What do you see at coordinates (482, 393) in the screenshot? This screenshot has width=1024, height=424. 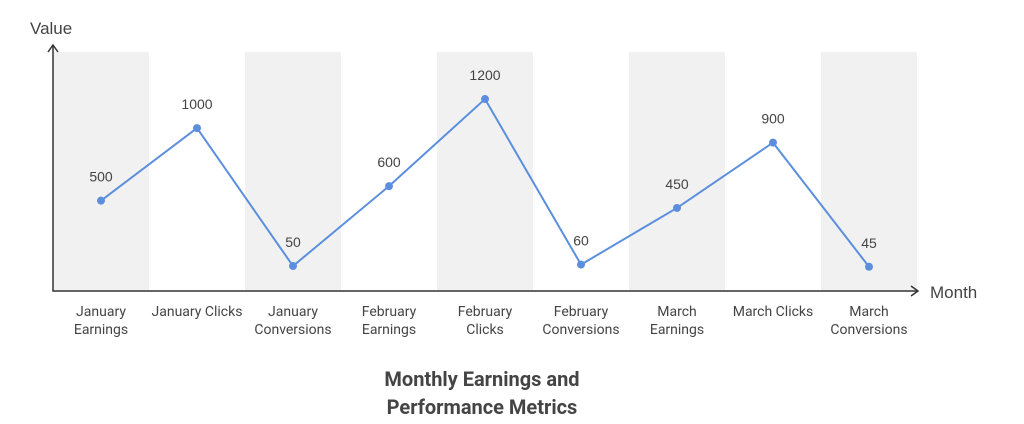 I see `chart-title: Monthly Earnings and Performance Metrics` at bounding box center [482, 393].